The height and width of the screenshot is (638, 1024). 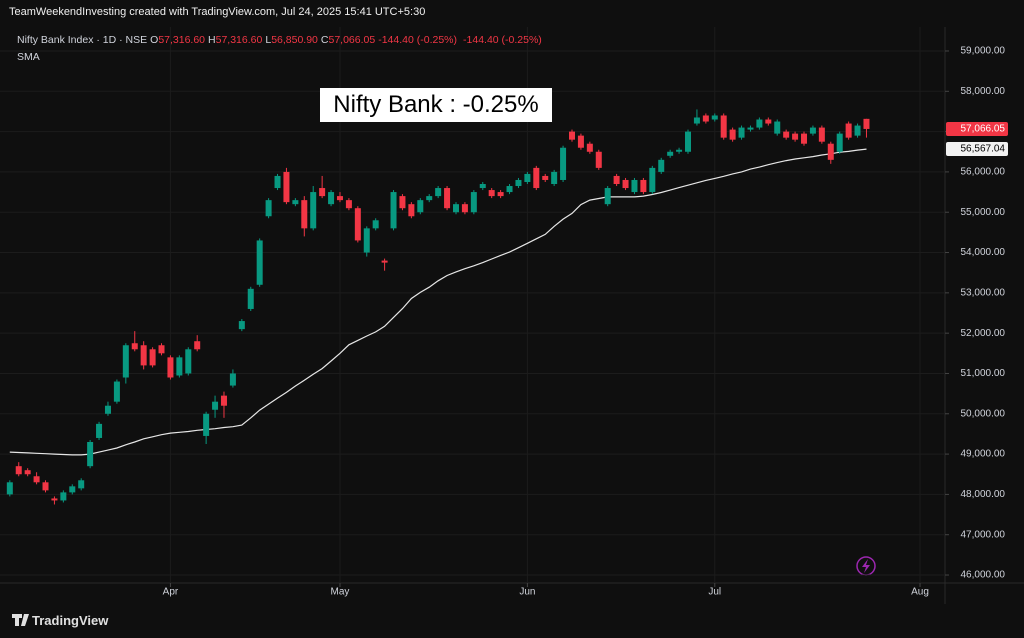 I want to click on y-tick-label: 58,000.00, so click(x=983, y=91).